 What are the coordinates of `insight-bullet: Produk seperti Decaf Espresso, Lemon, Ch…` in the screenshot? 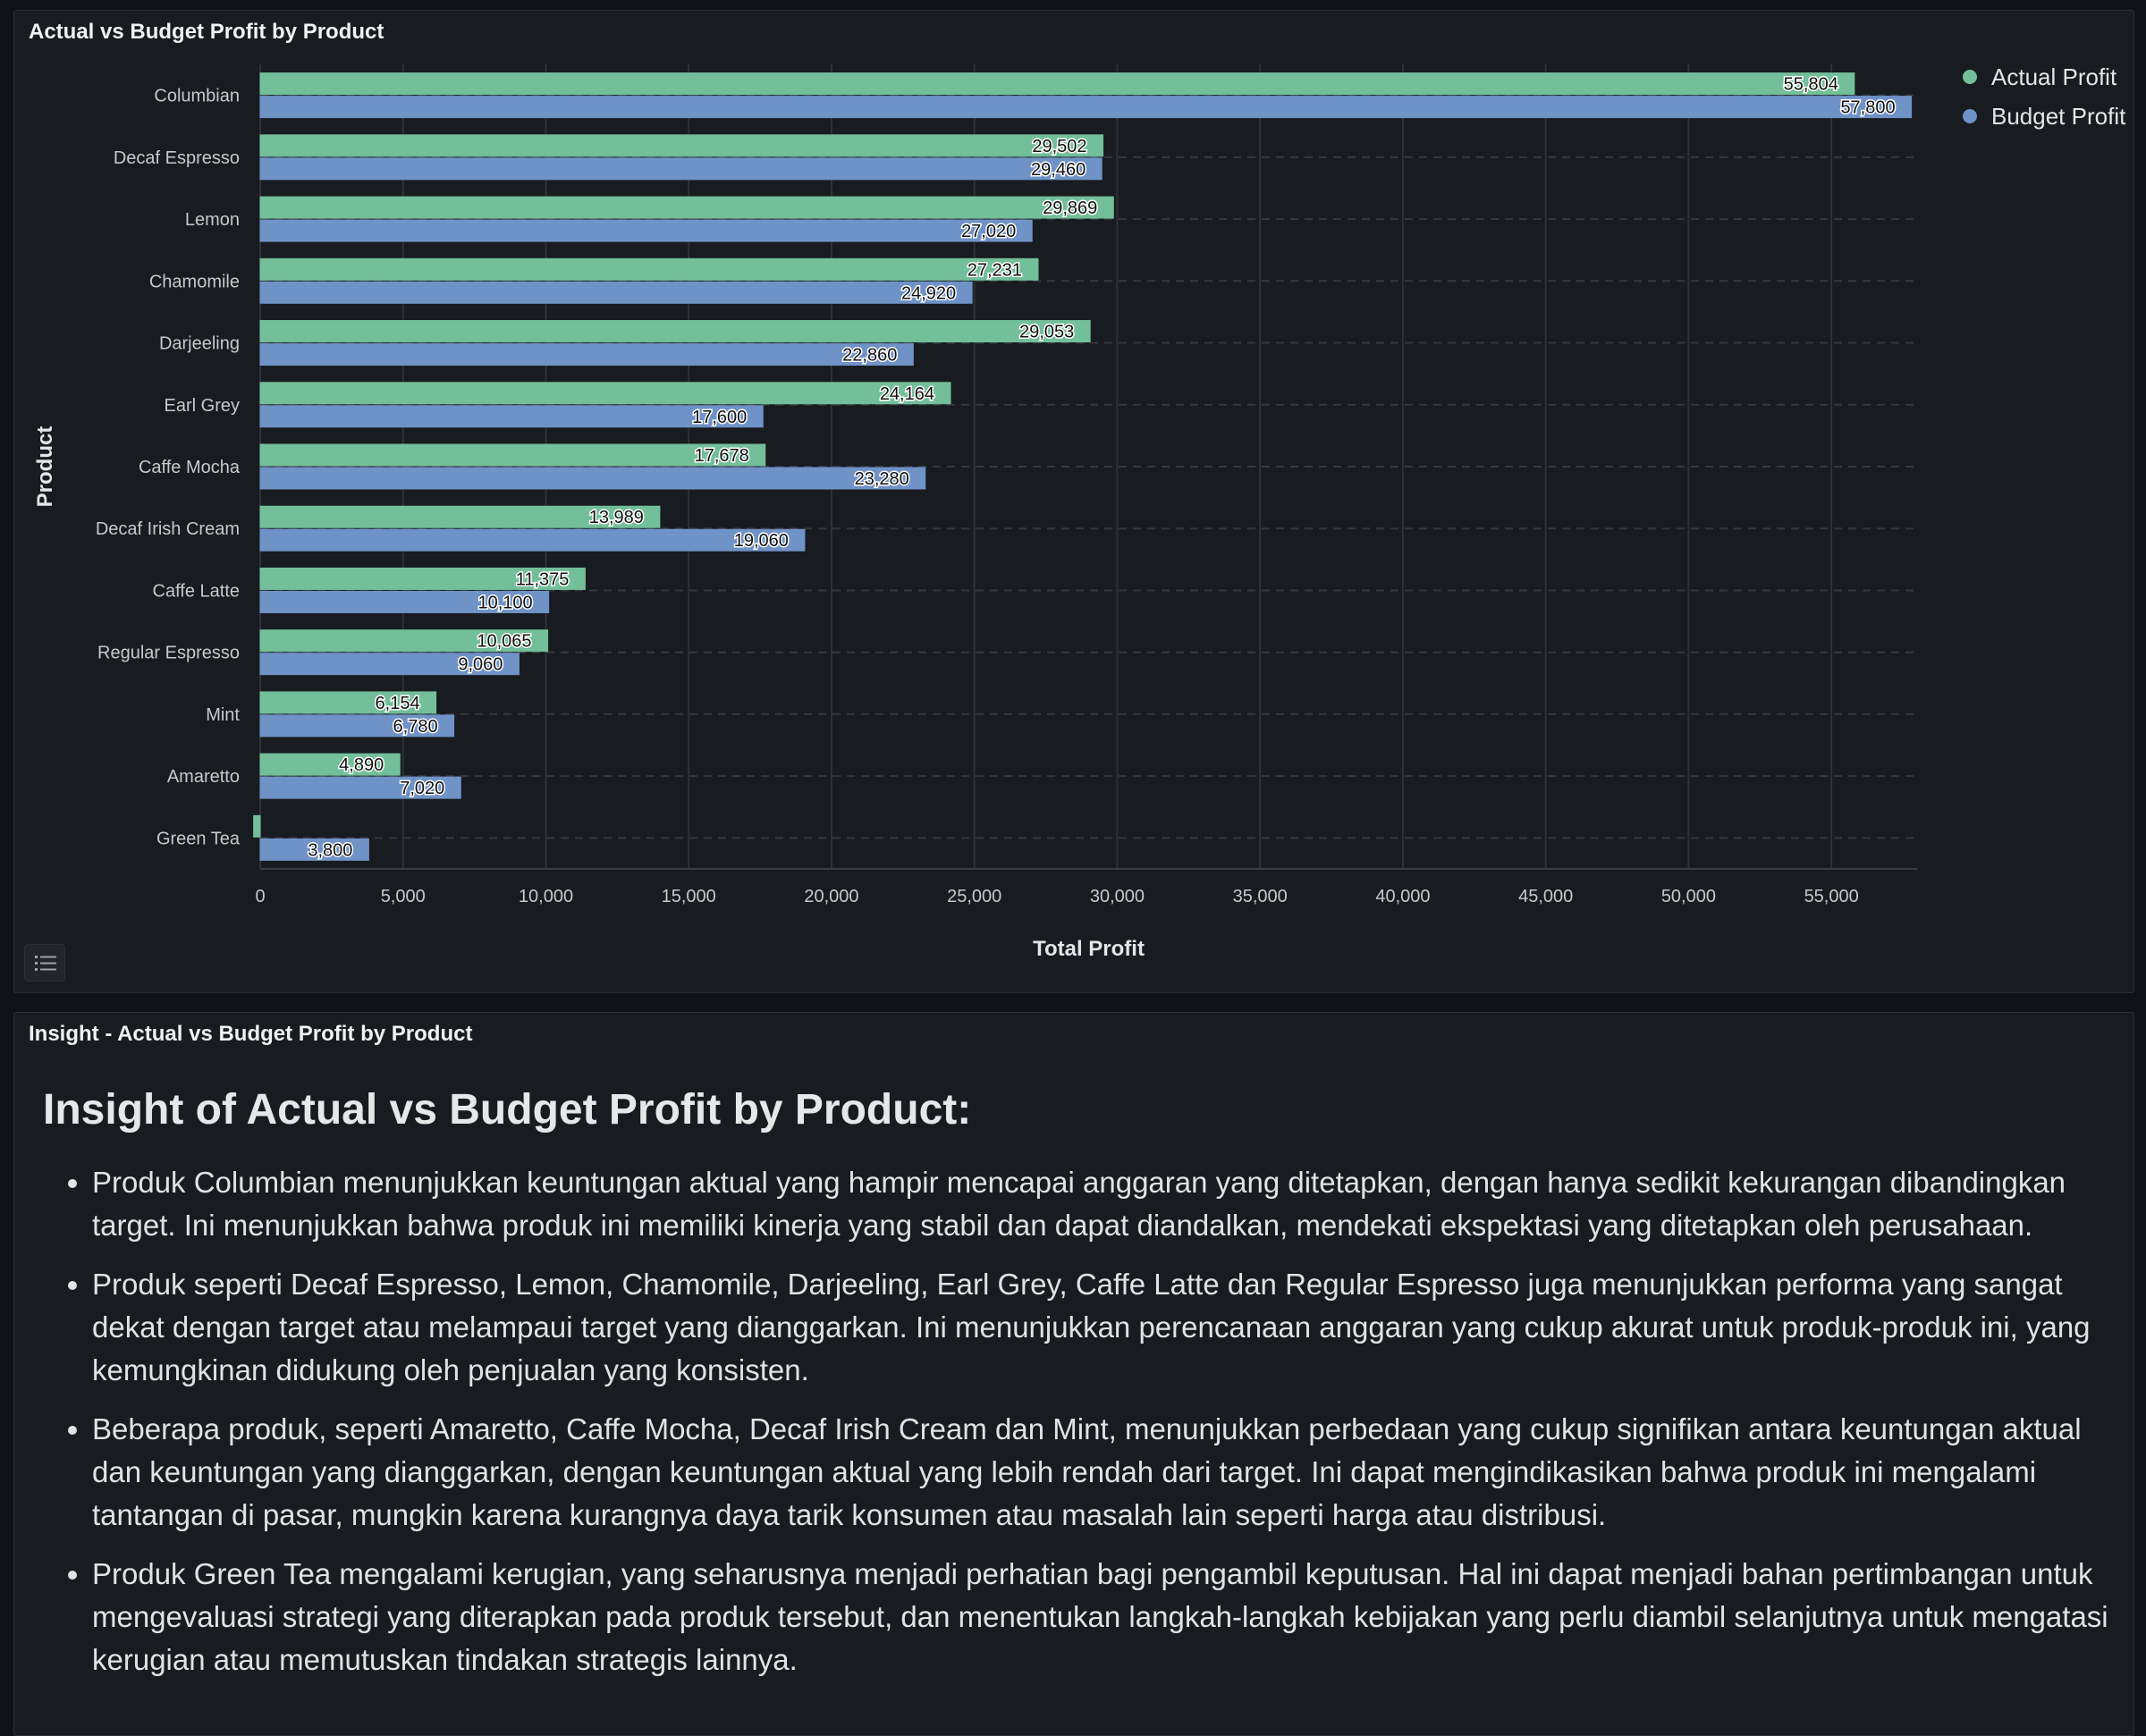 It's located at (1100, 1327).